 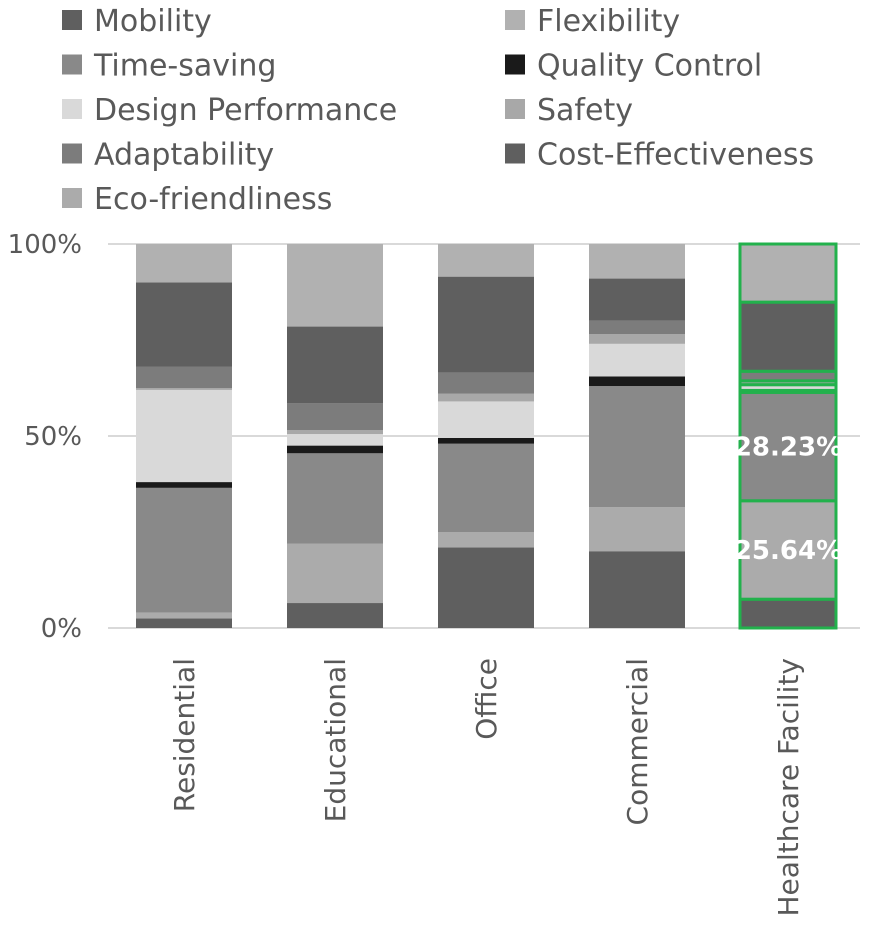 What do you see at coordinates (61, 629) in the screenshot?
I see `y-tick-label-0: 0%` at bounding box center [61, 629].